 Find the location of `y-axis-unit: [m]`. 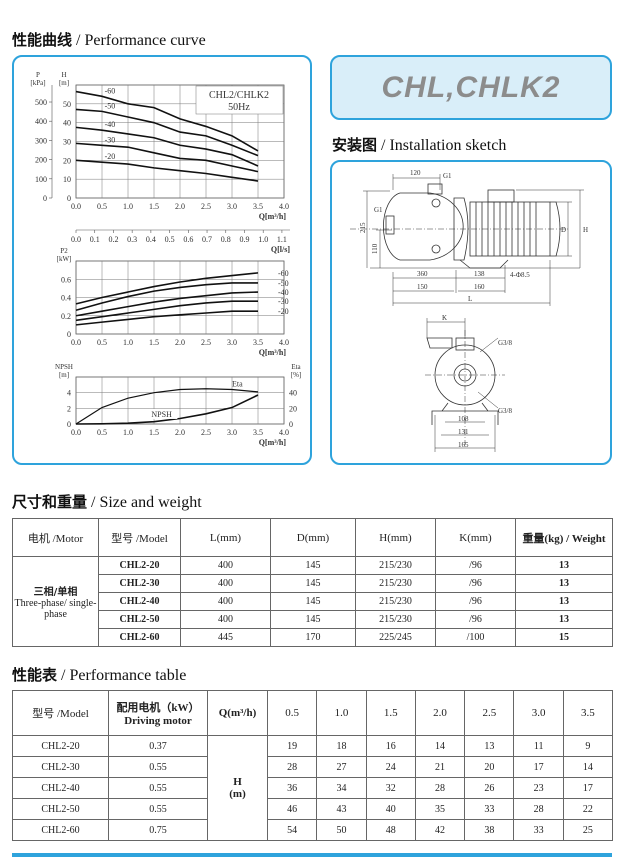

y-axis-unit: [m] is located at coordinates (64, 375).